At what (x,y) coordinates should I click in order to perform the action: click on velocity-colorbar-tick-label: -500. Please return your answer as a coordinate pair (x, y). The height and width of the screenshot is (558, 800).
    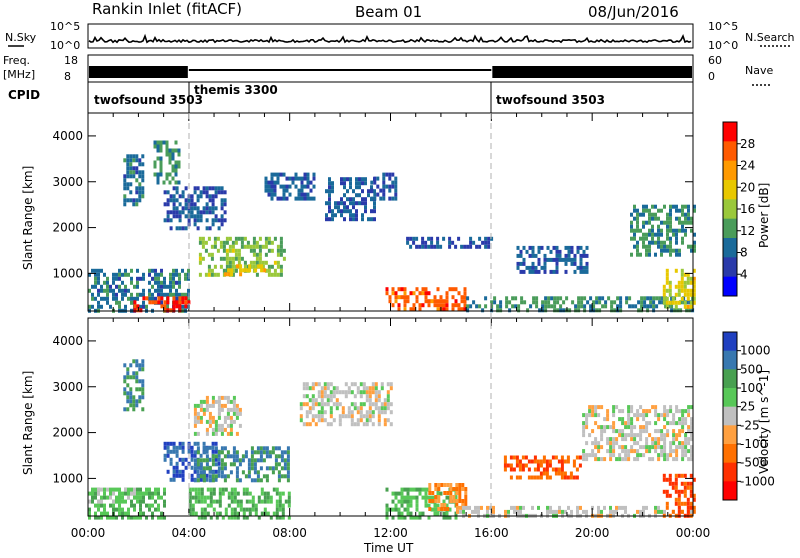
    Looking at the image, I should click on (753, 463).